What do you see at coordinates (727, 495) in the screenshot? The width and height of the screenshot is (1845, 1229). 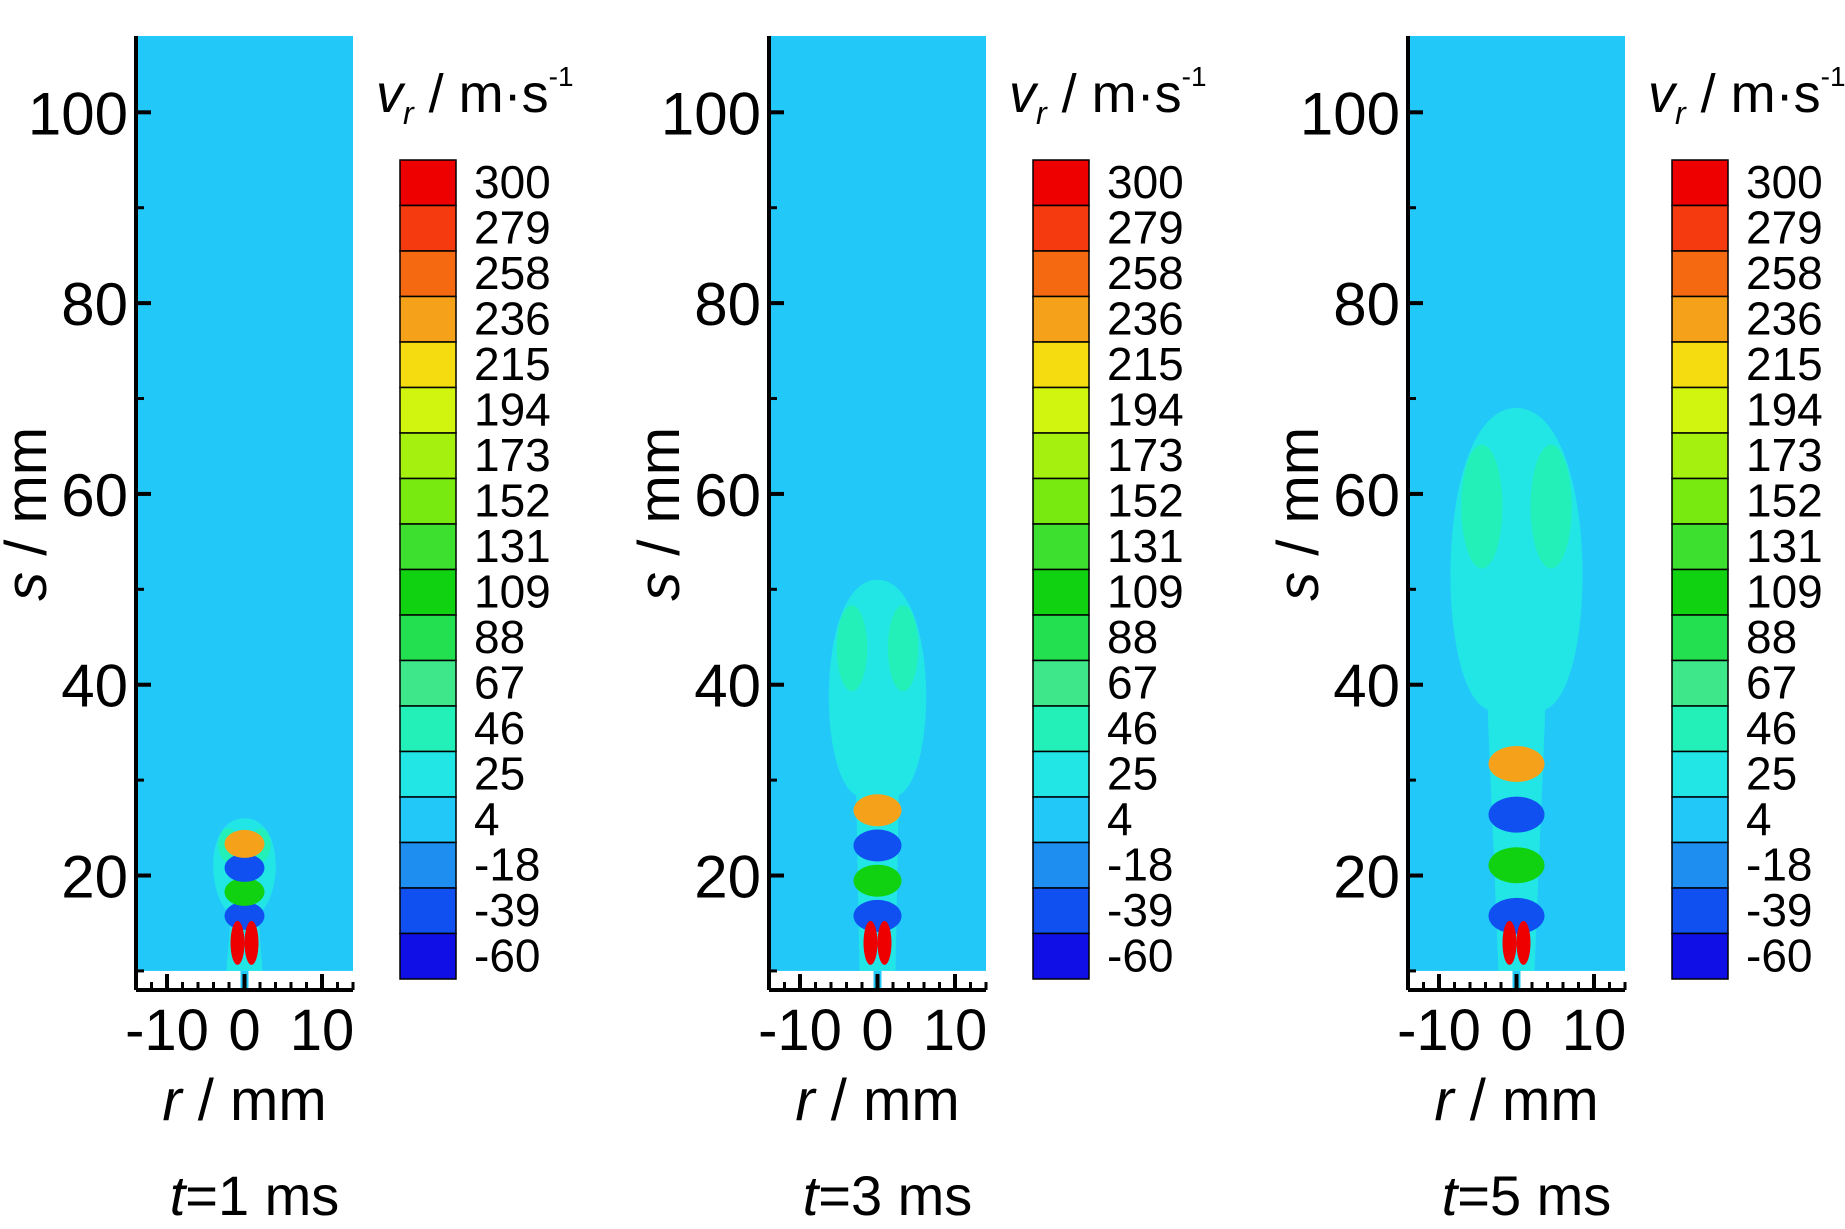 I see `y-tick-label: 60` at bounding box center [727, 495].